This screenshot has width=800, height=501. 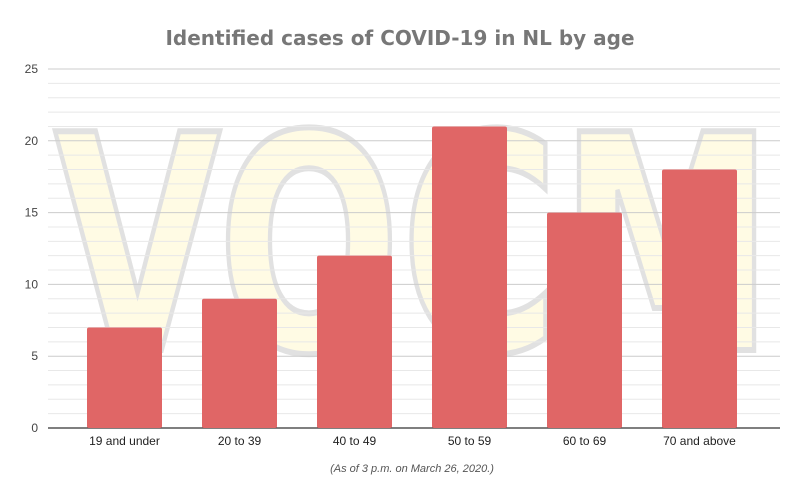 I want to click on x-tick-label: 19 and under, so click(x=124, y=441).